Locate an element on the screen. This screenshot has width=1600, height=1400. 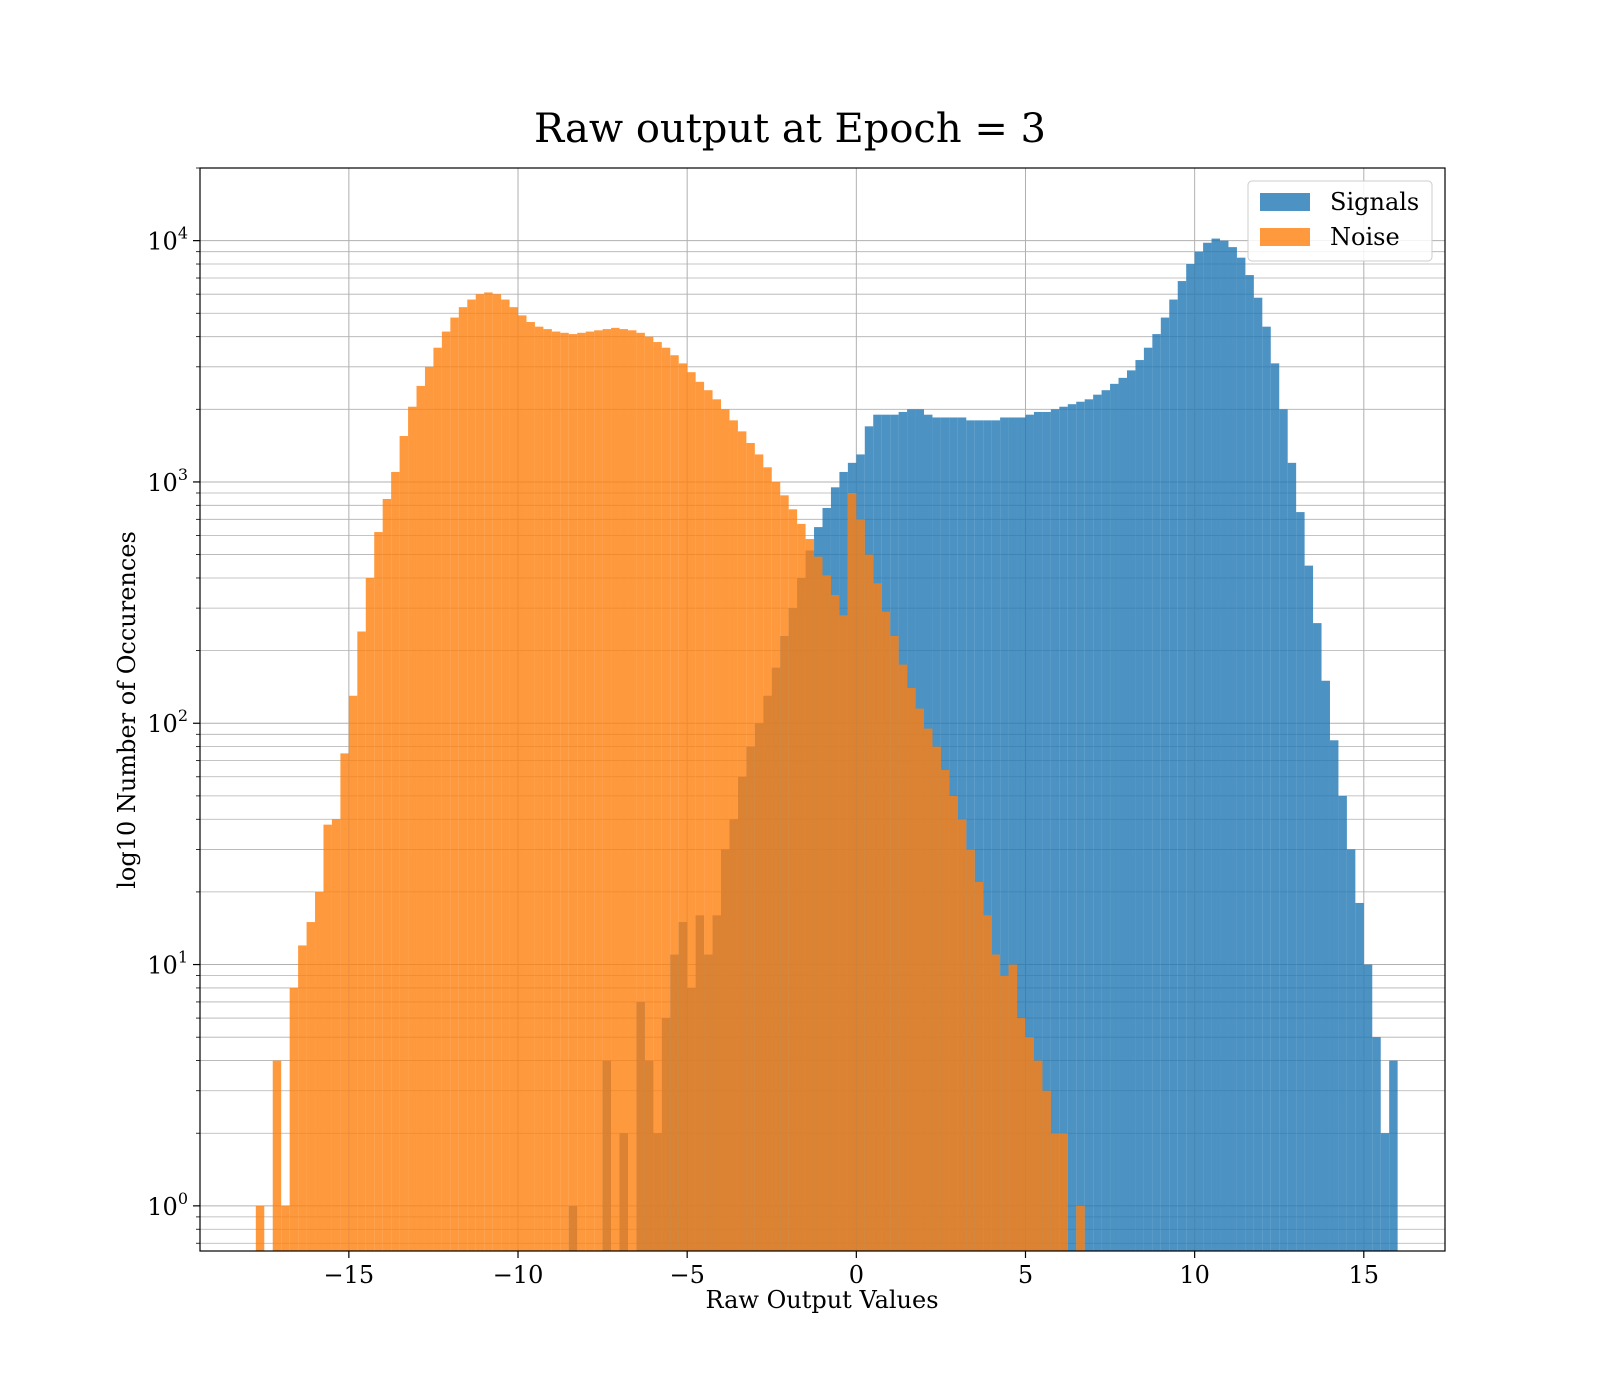
y-tick-label: 10³ is located at coordinates (167, 481).